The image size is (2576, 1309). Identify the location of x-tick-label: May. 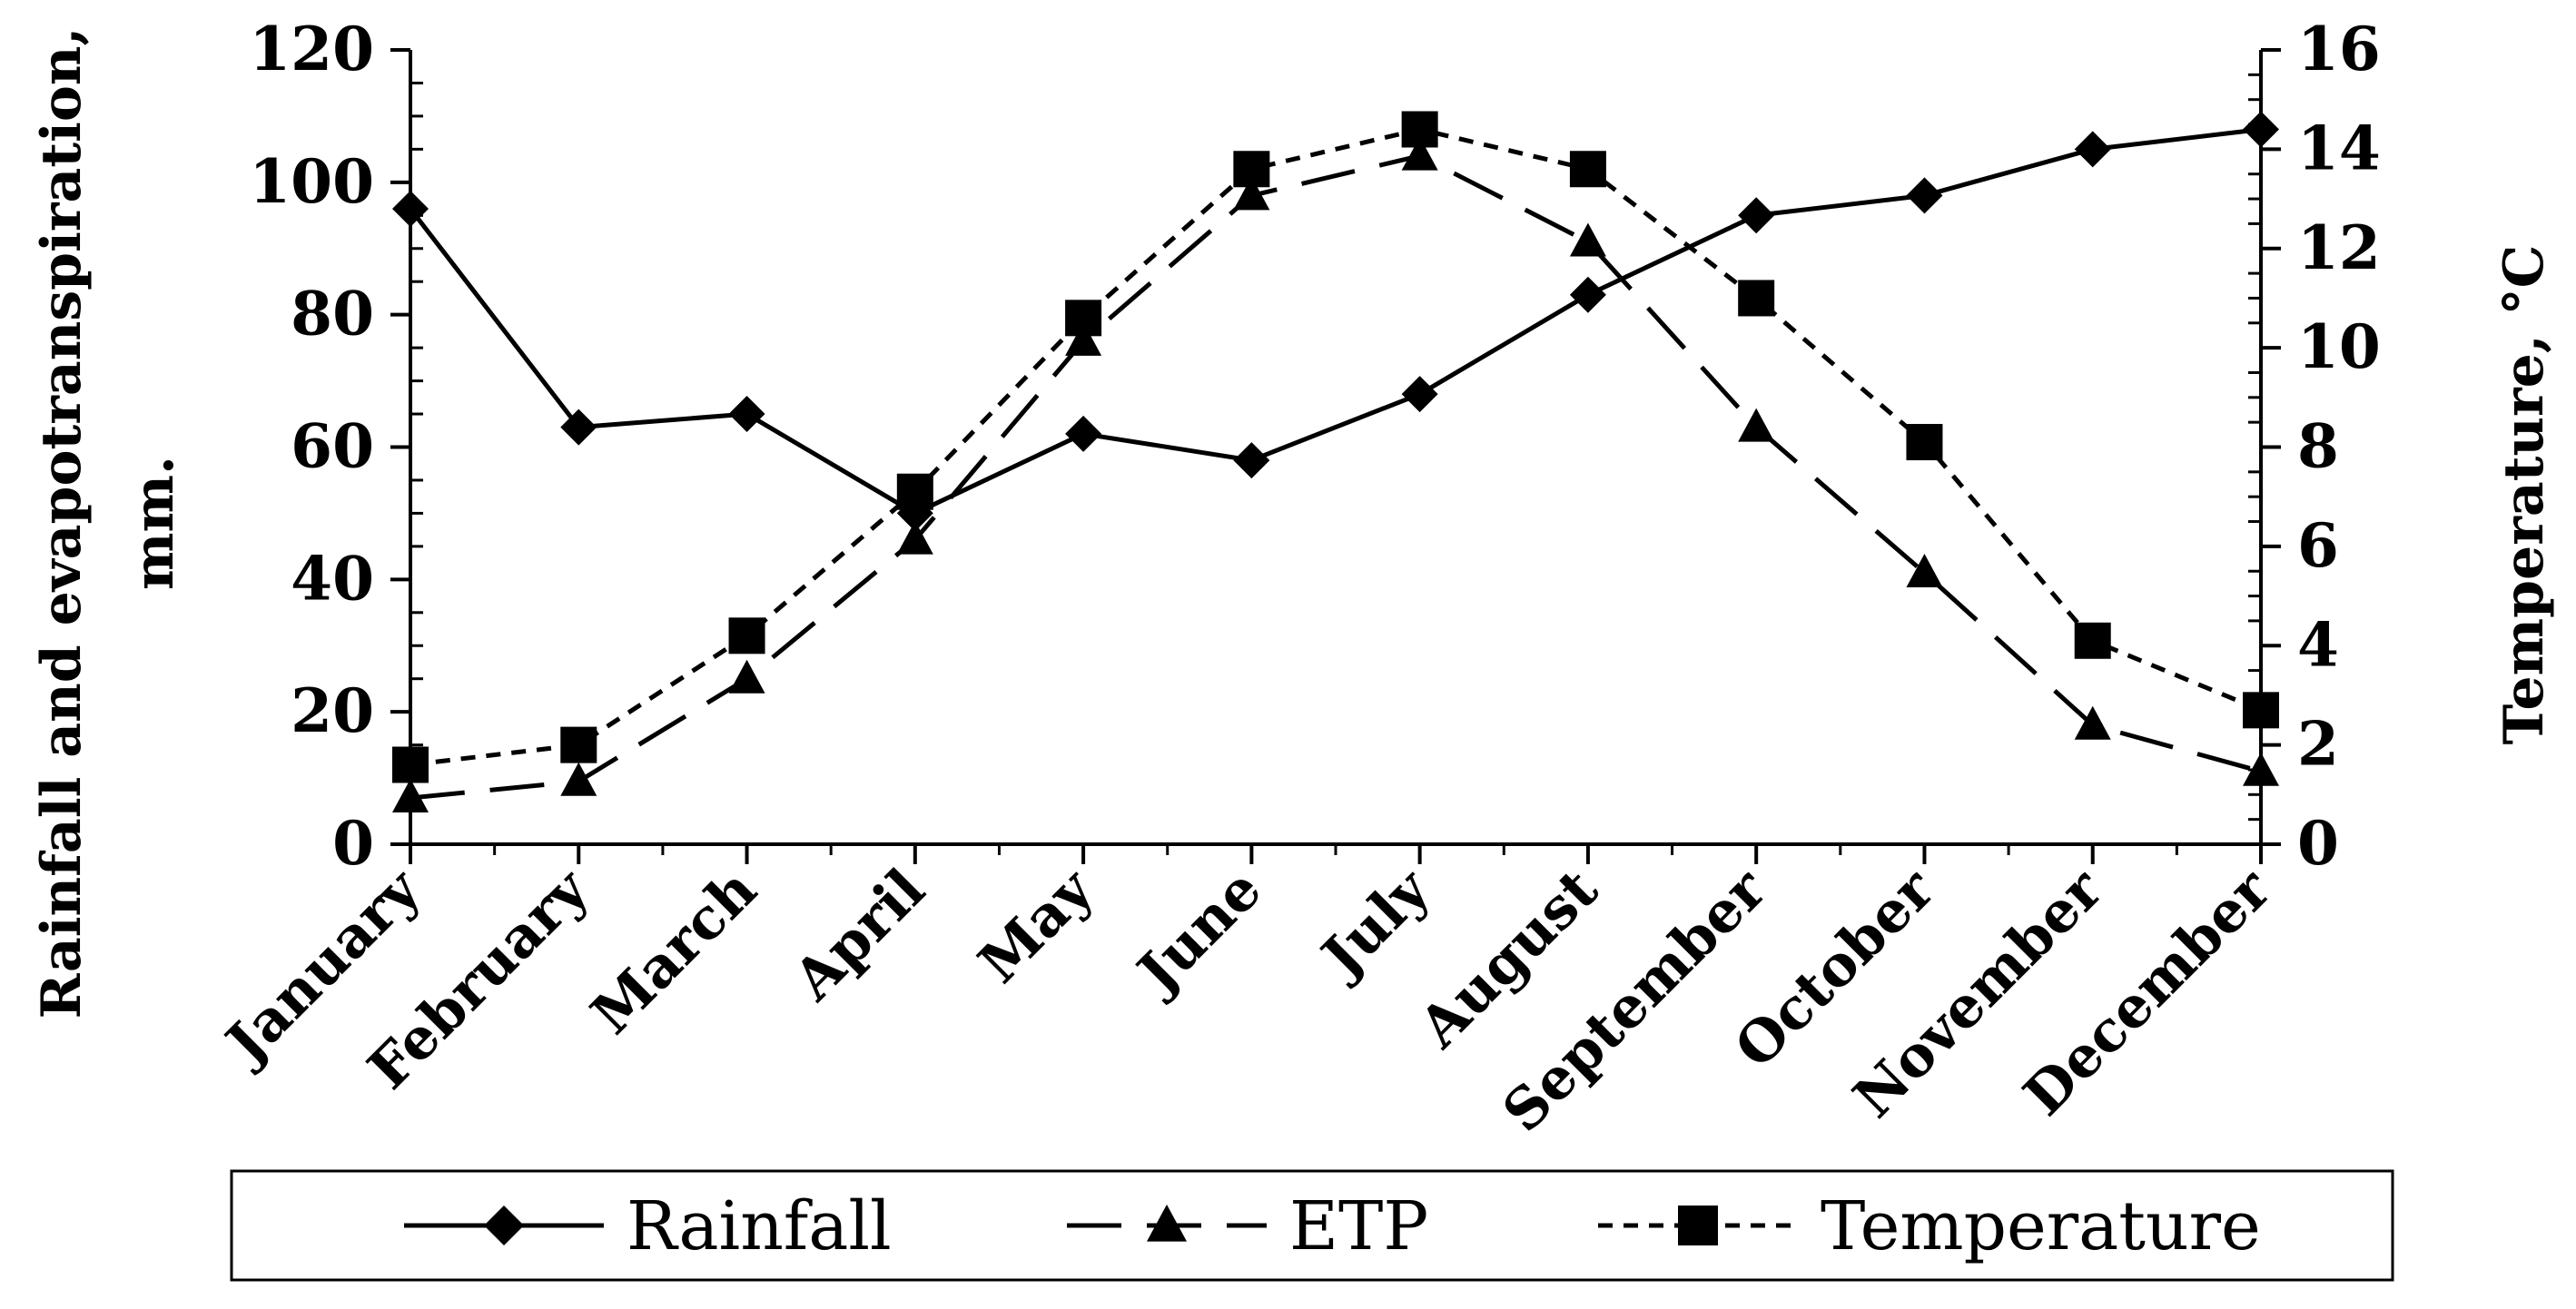
(1036, 925).